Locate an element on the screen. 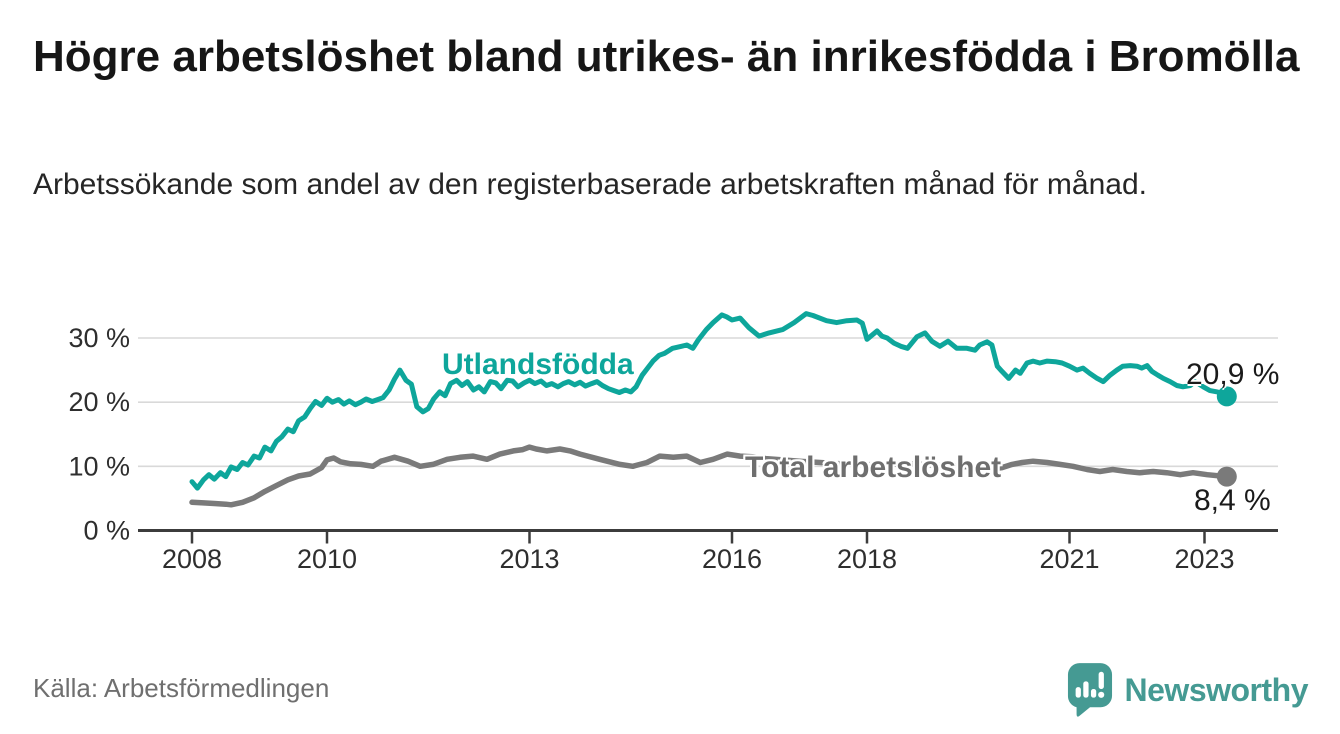 The height and width of the screenshot is (734, 1340). x-tick-label-2013: 2013 is located at coordinates (529, 559).